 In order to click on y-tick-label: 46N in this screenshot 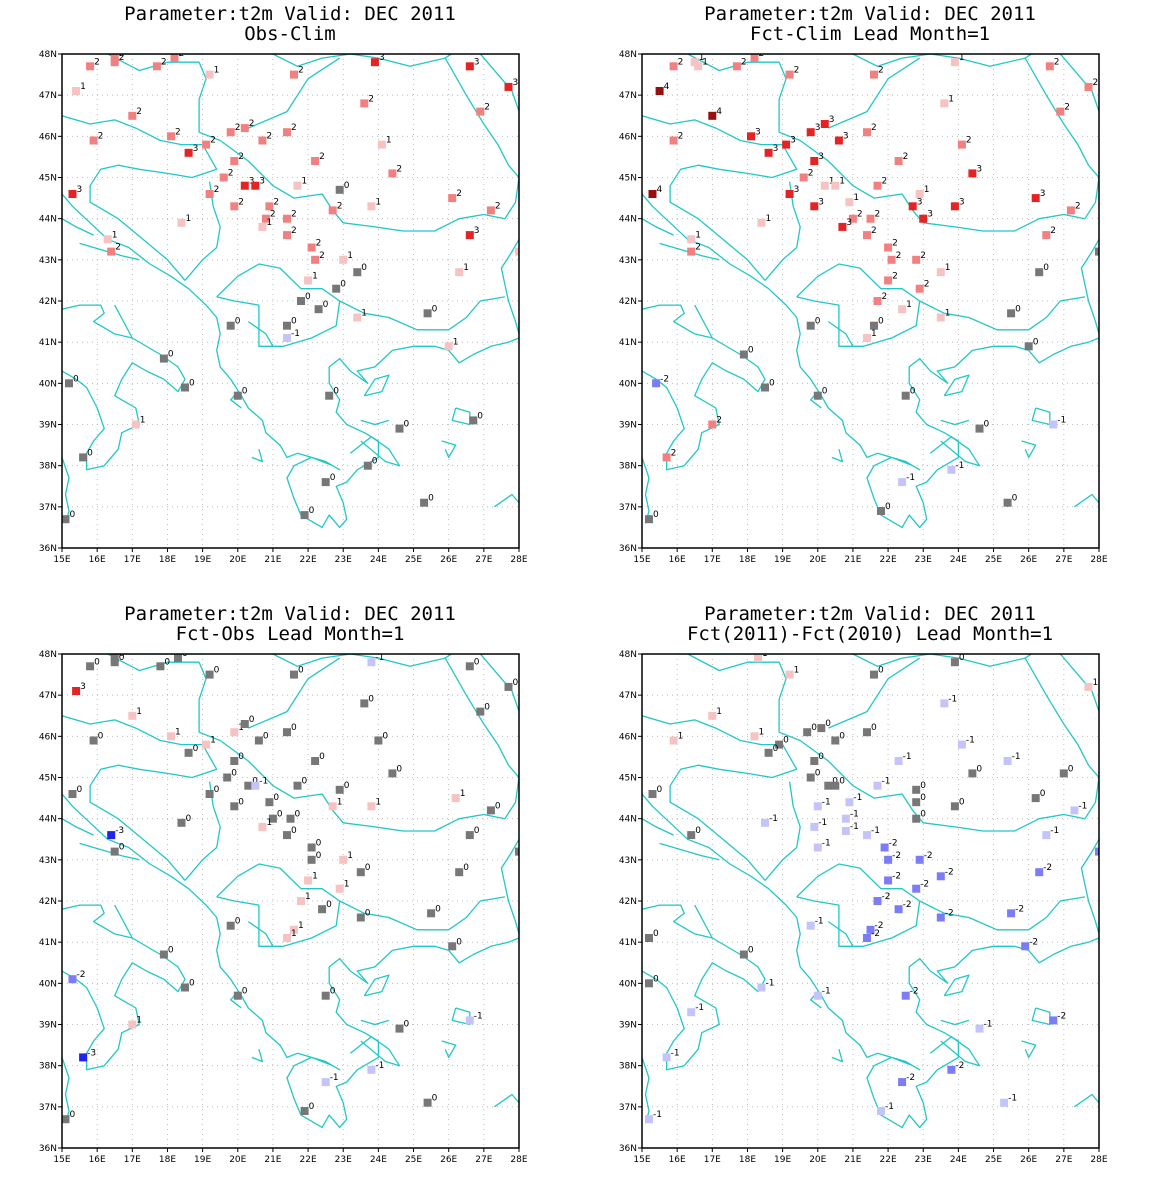, I will do `click(48, 737)`.